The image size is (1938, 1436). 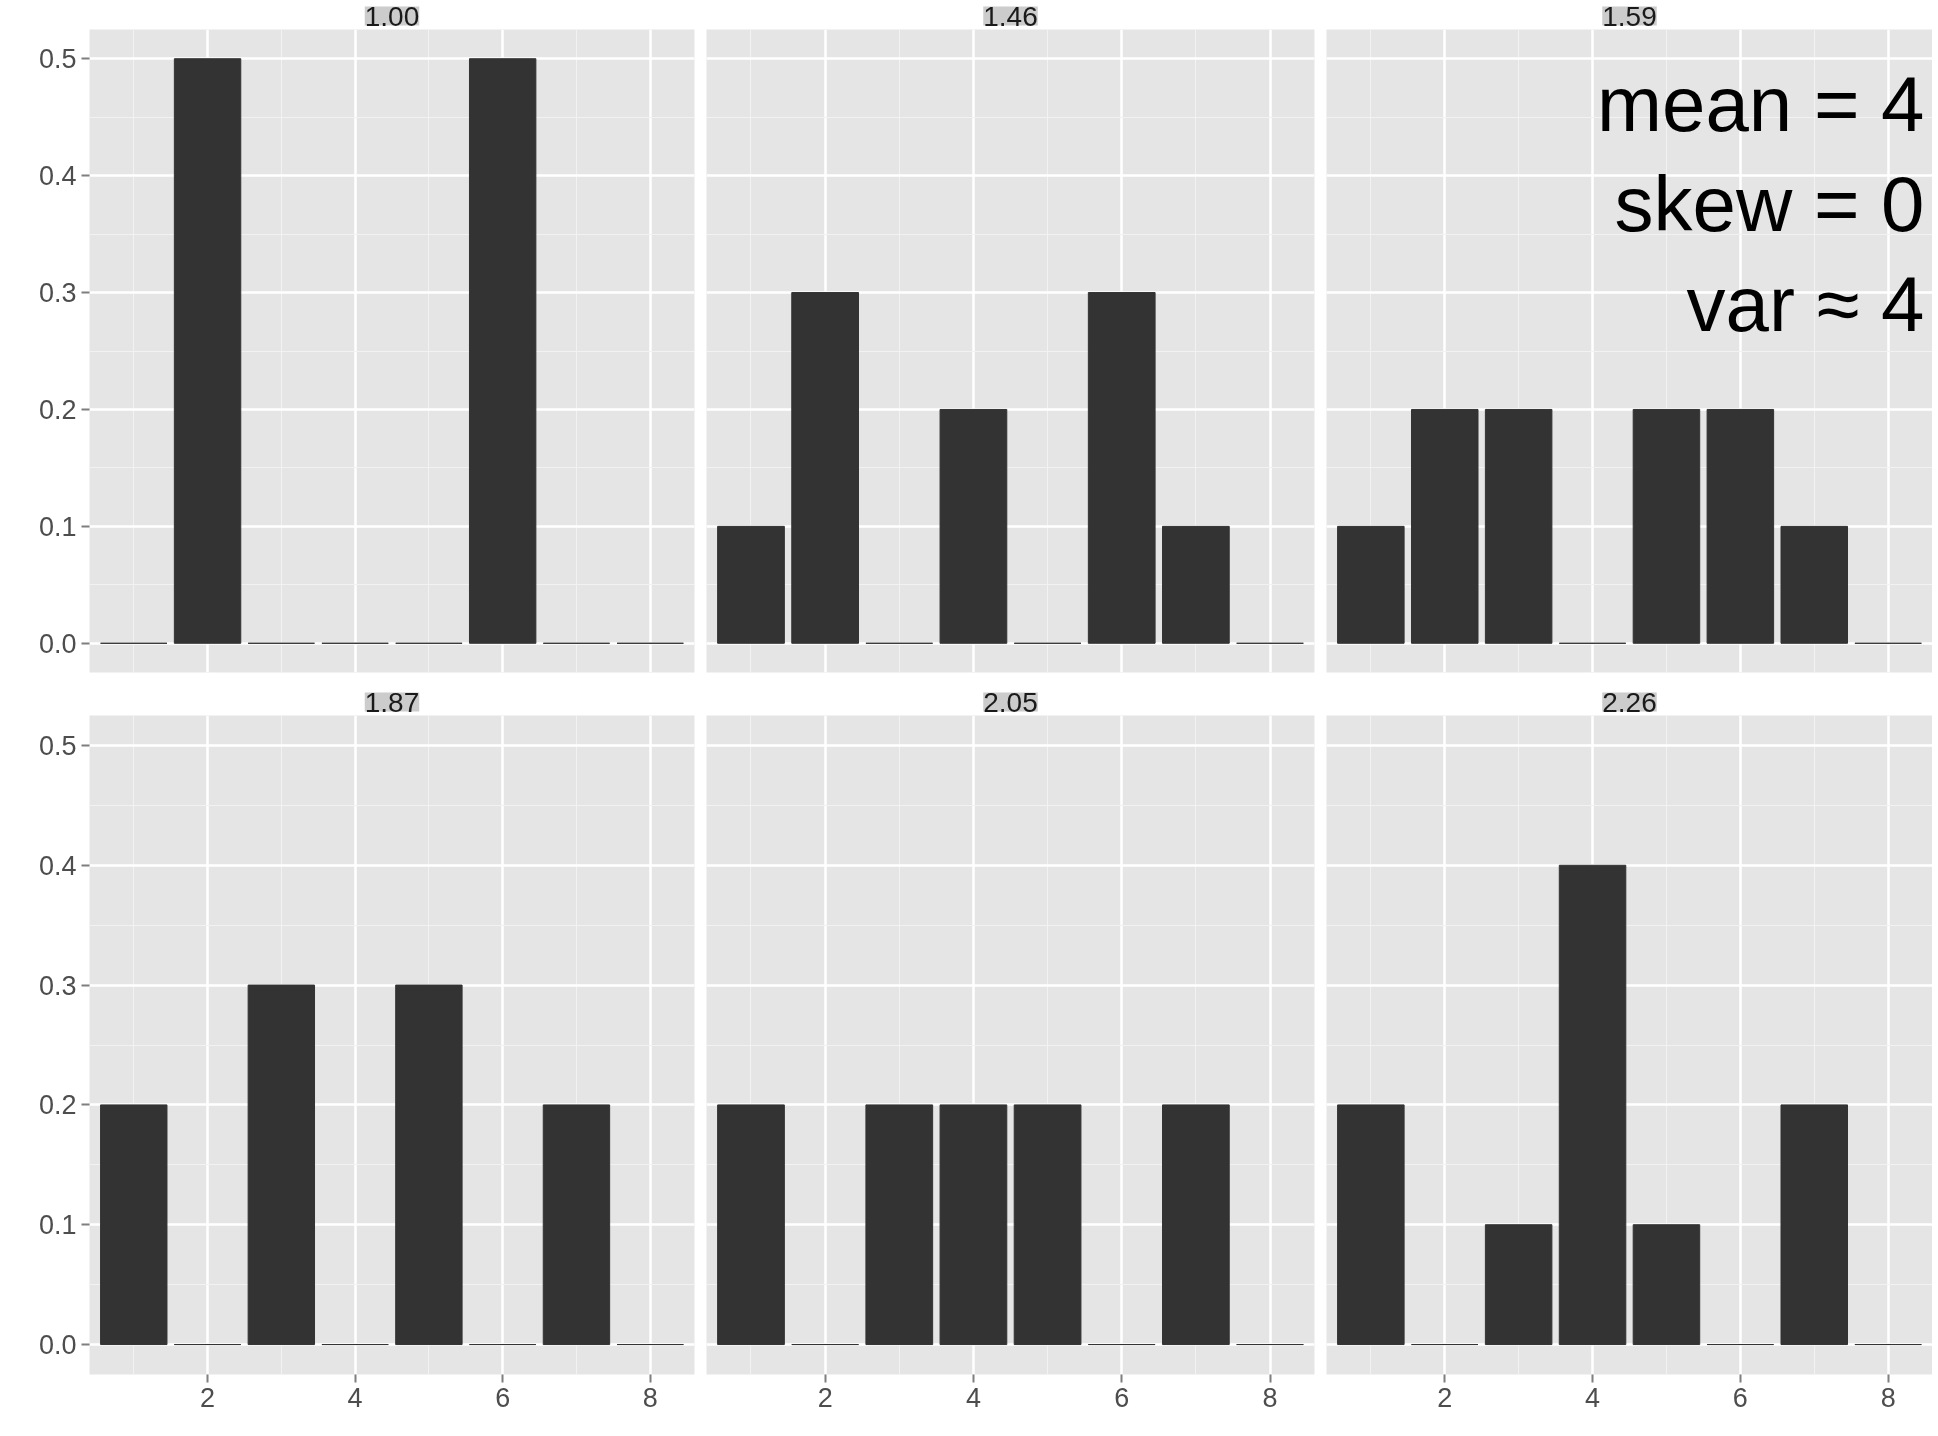 What do you see at coordinates (392, 16) in the screenshot?
I see `chart-title: 1.00` at bounding box center [392, 16].